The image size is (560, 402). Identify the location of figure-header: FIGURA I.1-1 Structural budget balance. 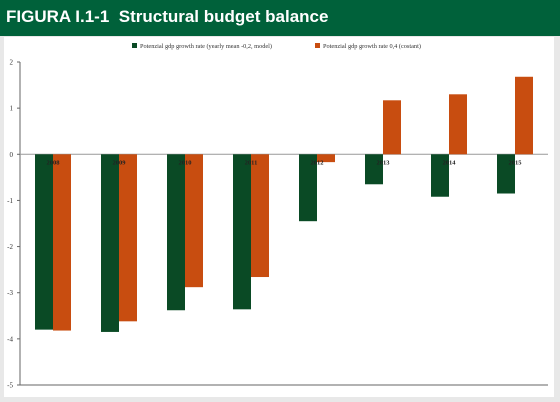
(280, 18).